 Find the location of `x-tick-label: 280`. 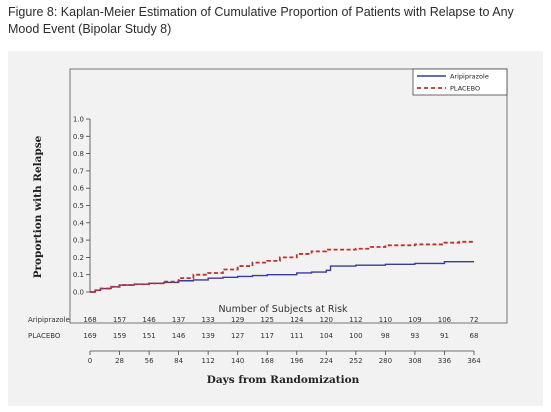

x-tick-label: 280 is located at coordinates (385, 361).